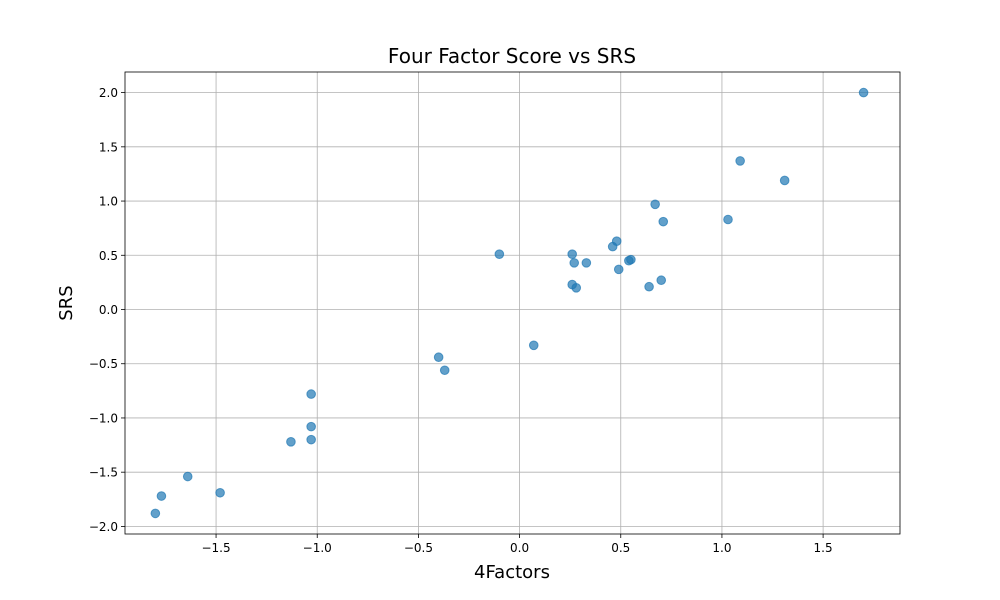  What do you see at coordinates (103, 473) in the screenshot?
I see `y-tick-label: −1.5` at bounding box center [103, 473].